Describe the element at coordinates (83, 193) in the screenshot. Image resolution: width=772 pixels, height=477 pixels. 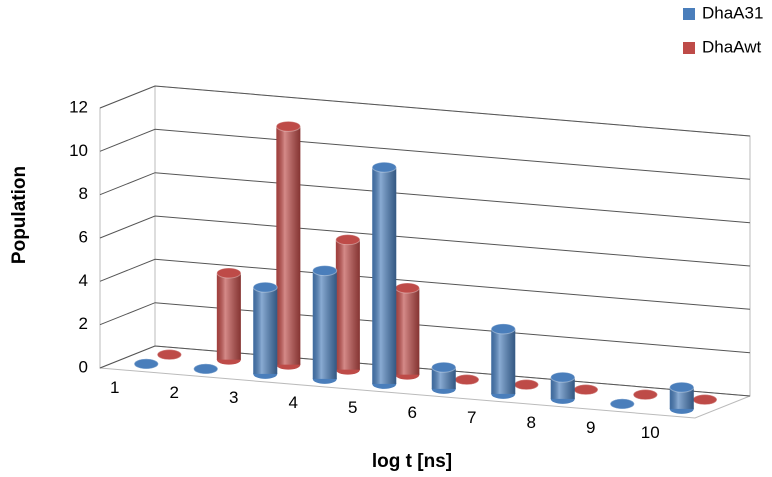
I see `y-tick-label: 8` at that location.